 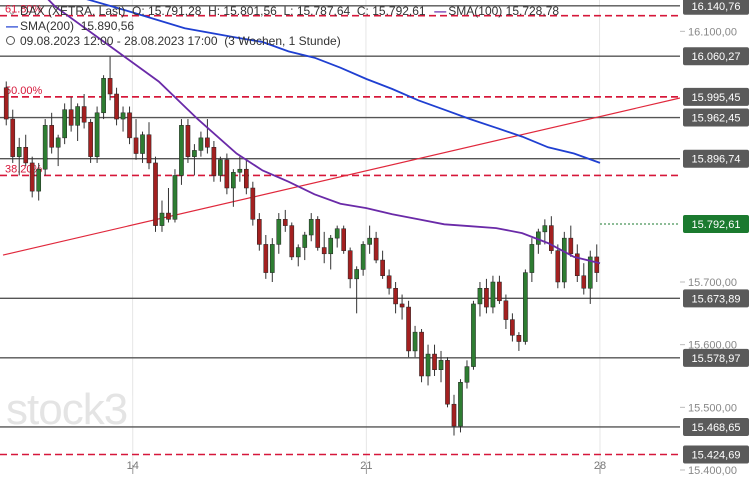 What do you see at coordinates (716, 7) in the screenshot?
I see `level-tag-label: 16.140,76` at bounding box center [716, 7].